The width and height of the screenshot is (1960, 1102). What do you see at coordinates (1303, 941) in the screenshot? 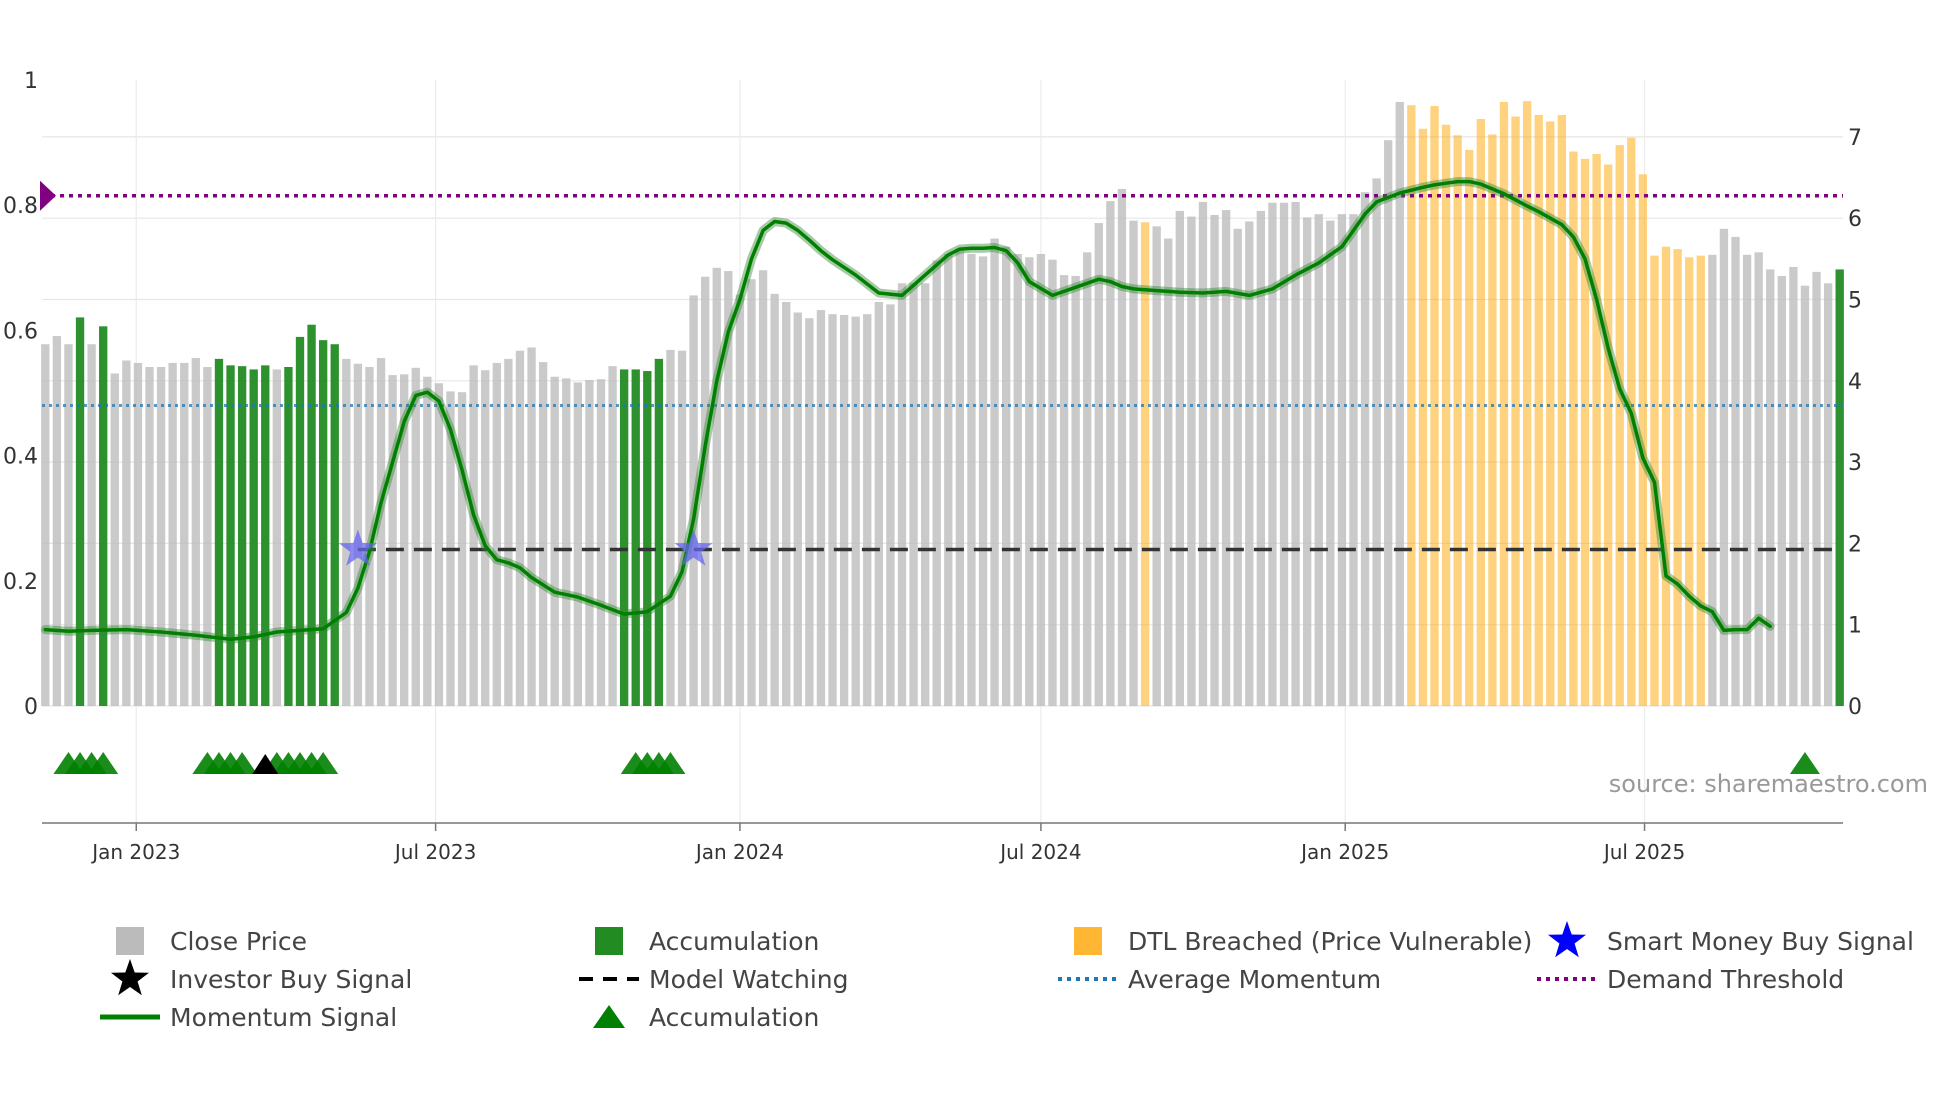
I see `legend-item: DTL Breached (Price Vulnerable)` at bounding box center [1303, 941].